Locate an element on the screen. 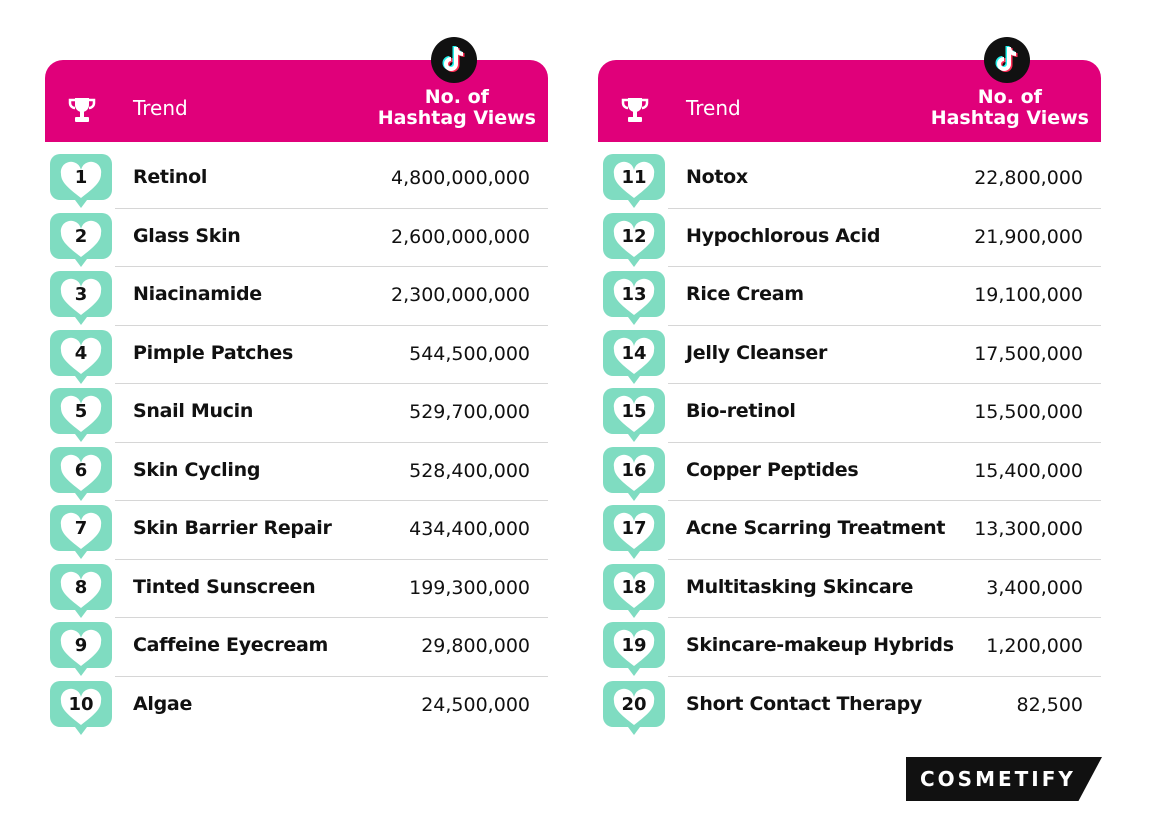  view-count: 17,500,000 is located at coordinates (1028, 353).